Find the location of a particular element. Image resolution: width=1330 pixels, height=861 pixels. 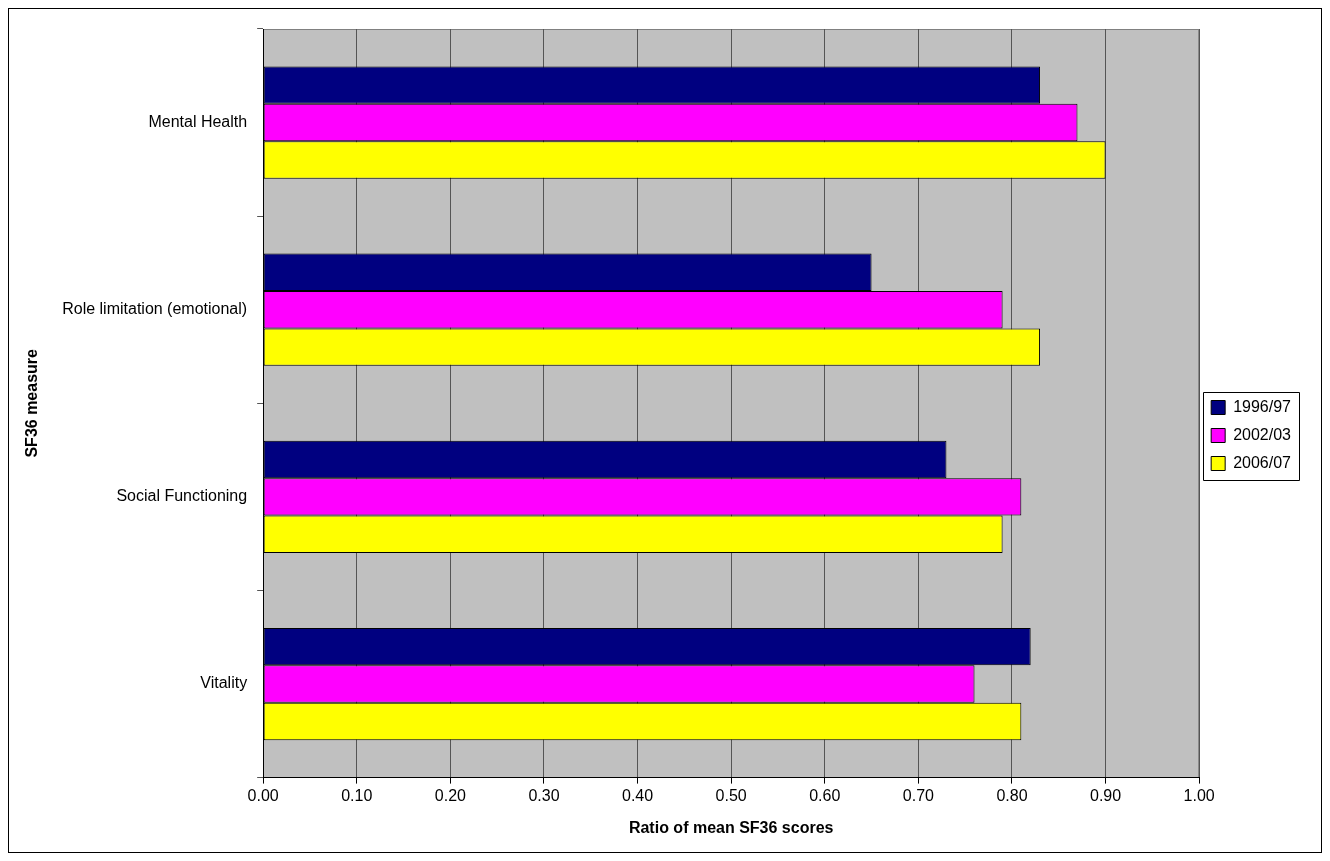

legend-label: 2002/03 is located at coordinates (1262, 434).